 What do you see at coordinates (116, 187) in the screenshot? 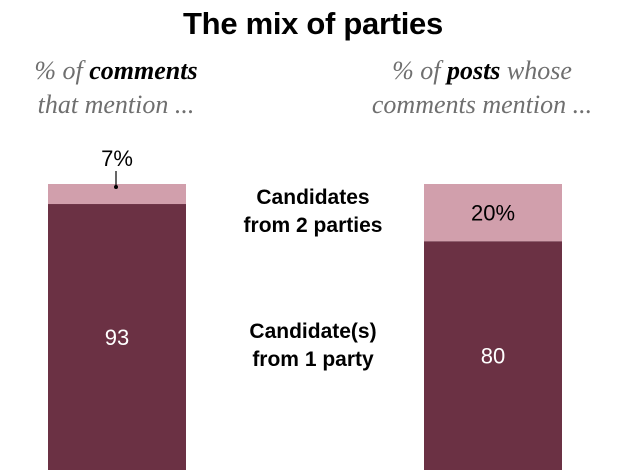
I see `left-label-leader-dot` at bounding box center [116, 187].